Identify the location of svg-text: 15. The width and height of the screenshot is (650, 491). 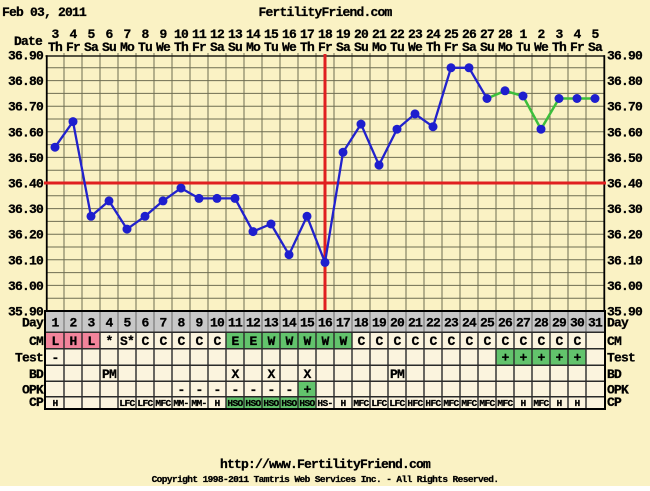
(271, 34).